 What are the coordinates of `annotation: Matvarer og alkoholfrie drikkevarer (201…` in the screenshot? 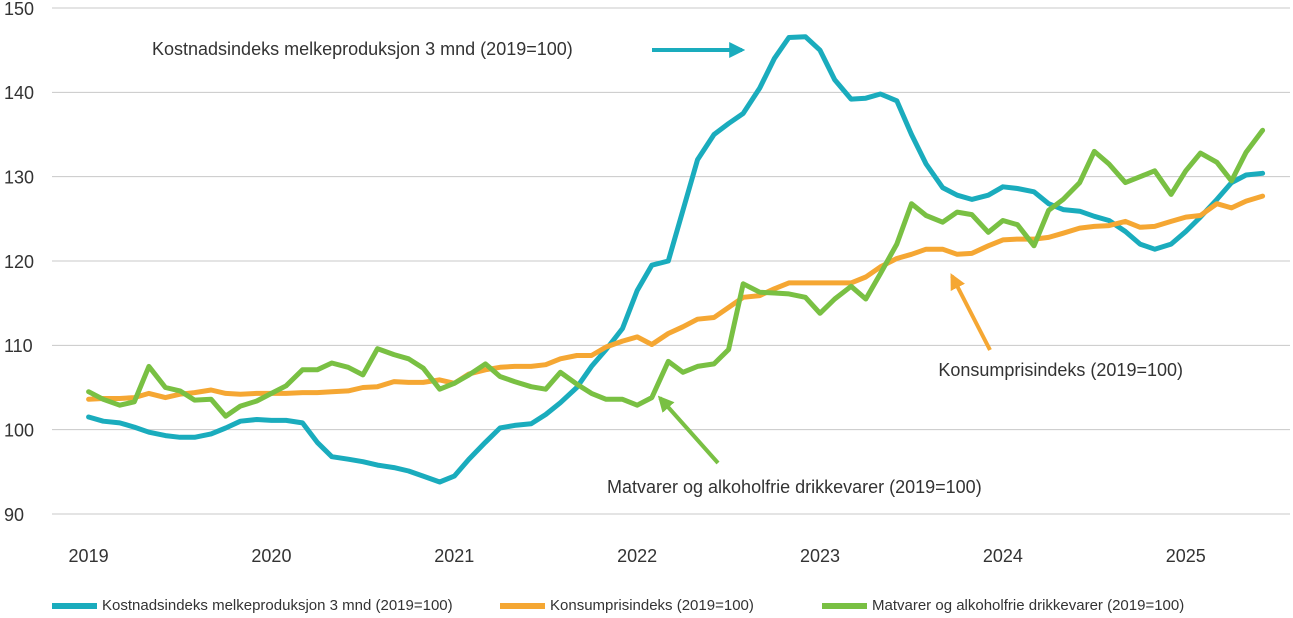 It's located at (794, 487).